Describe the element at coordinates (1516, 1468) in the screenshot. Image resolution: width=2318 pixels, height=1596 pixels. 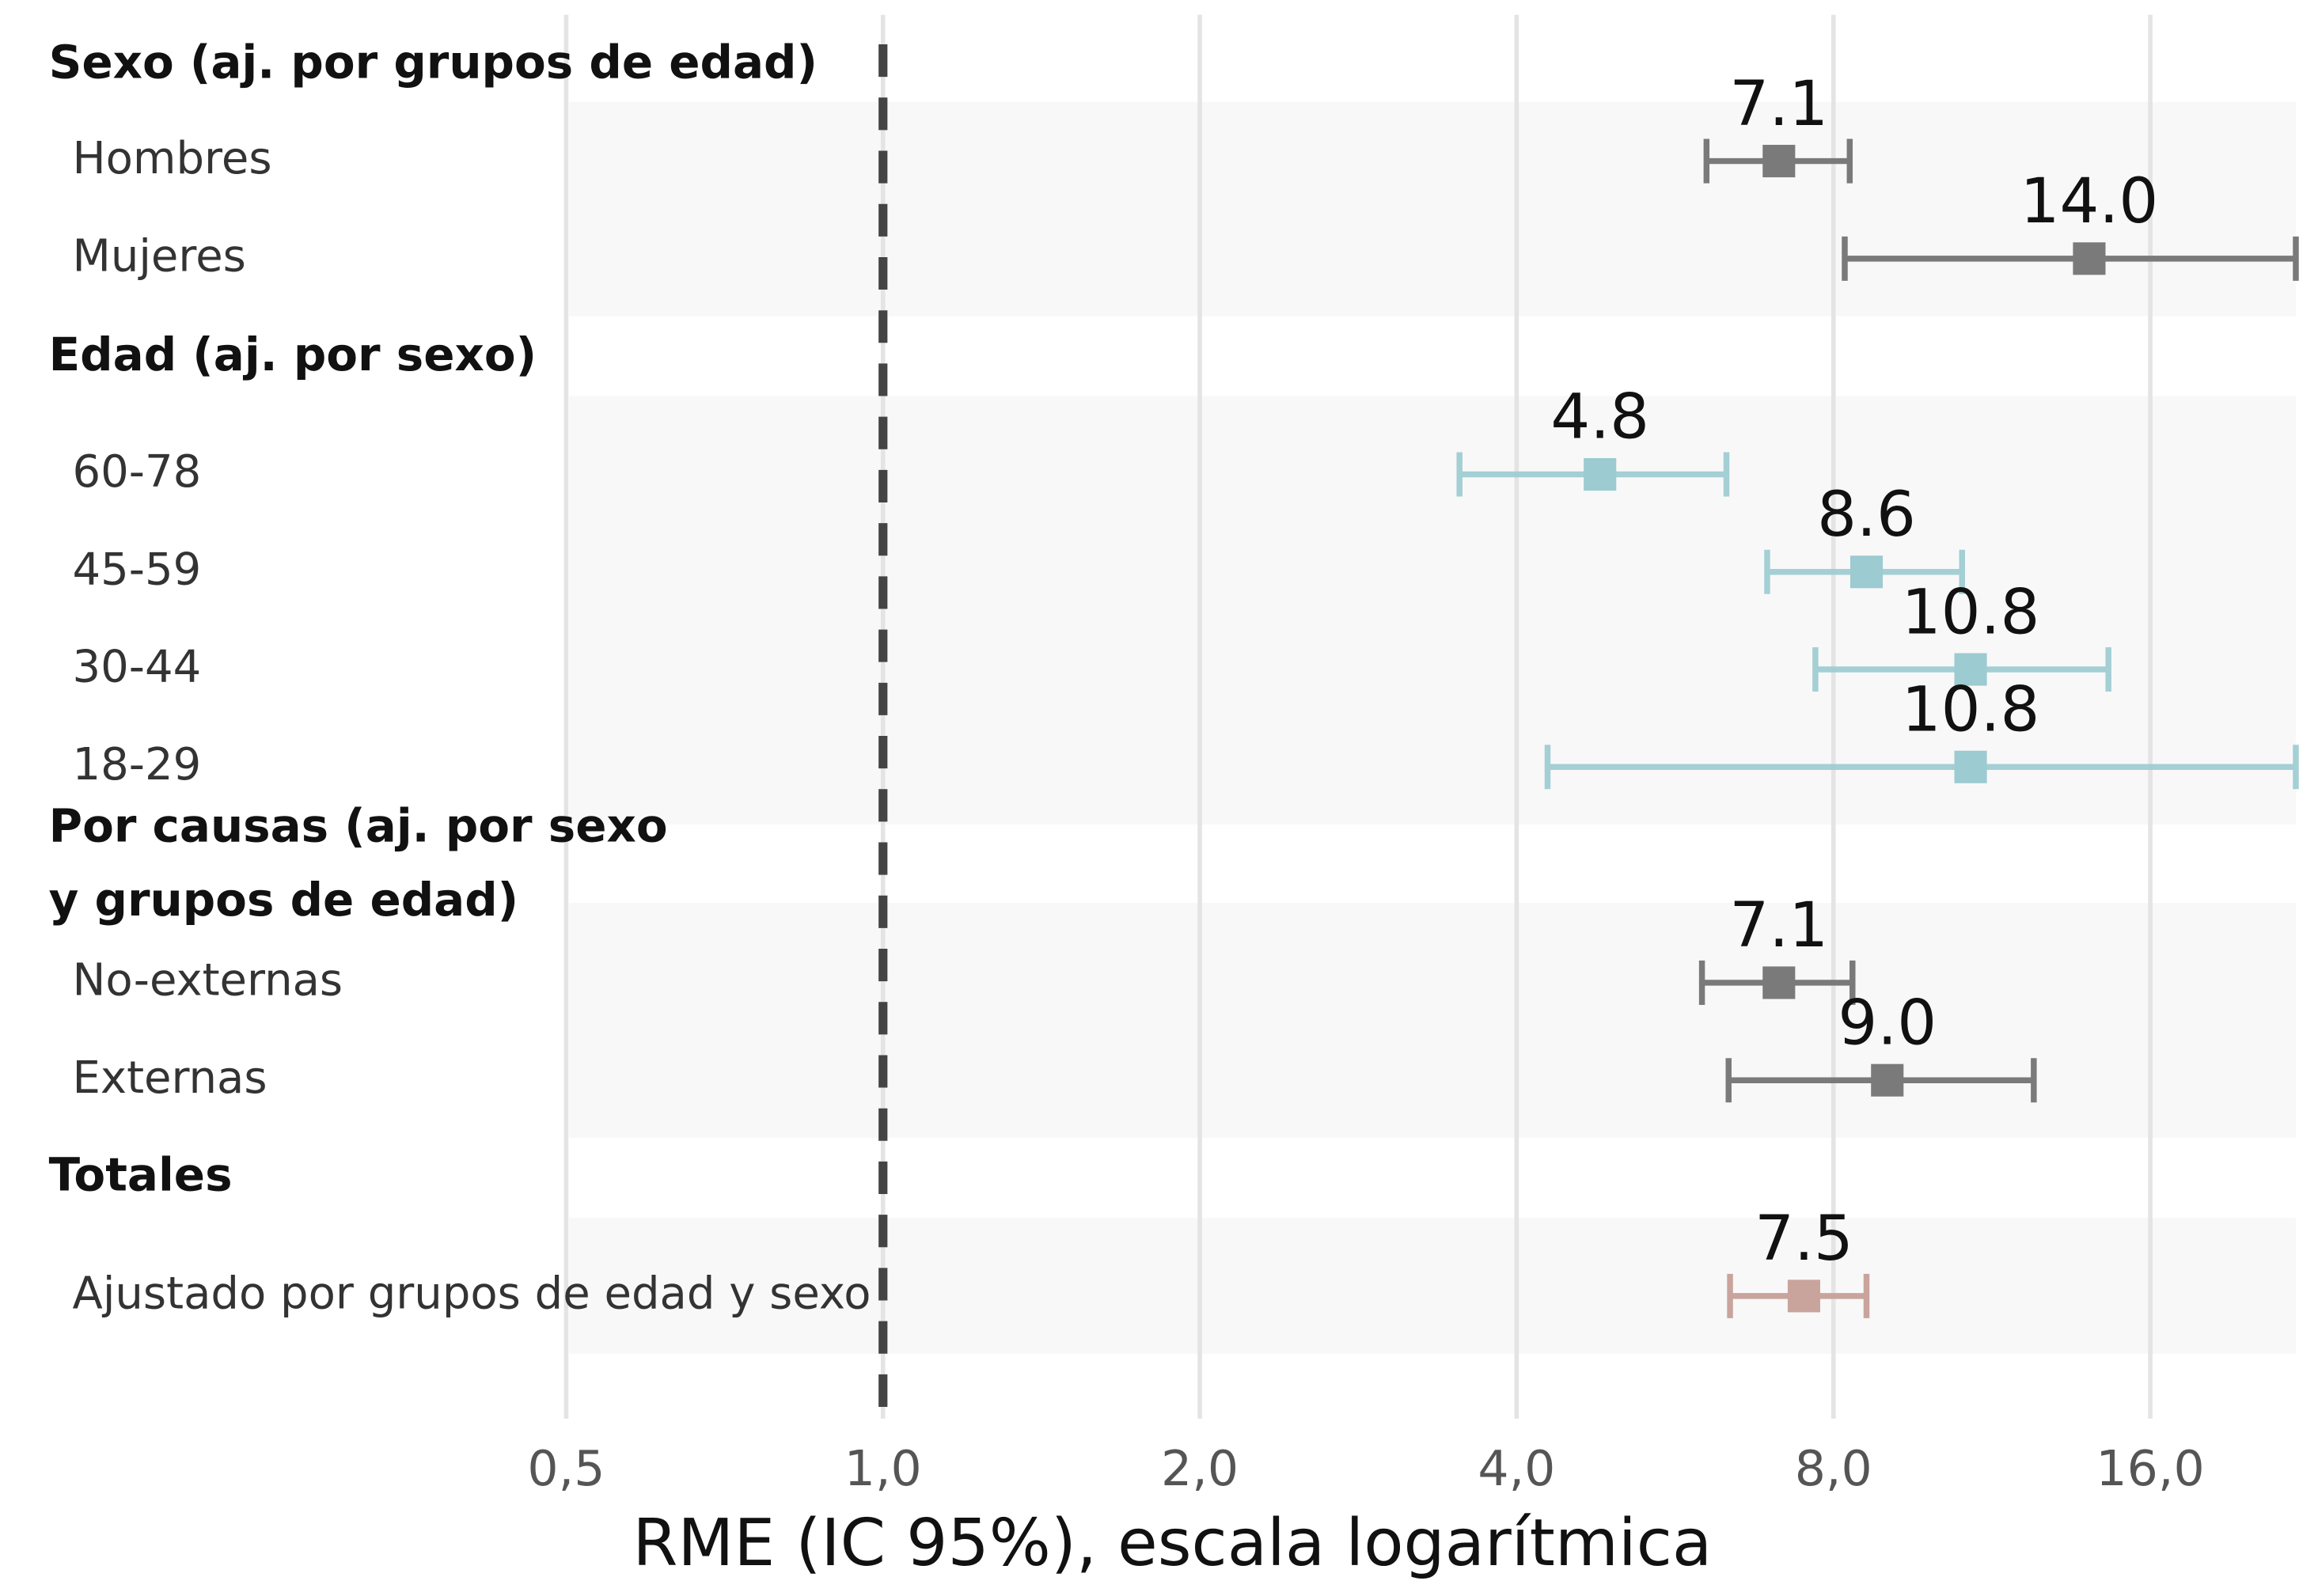
I see `x-tick-label: 4,0` at that location.